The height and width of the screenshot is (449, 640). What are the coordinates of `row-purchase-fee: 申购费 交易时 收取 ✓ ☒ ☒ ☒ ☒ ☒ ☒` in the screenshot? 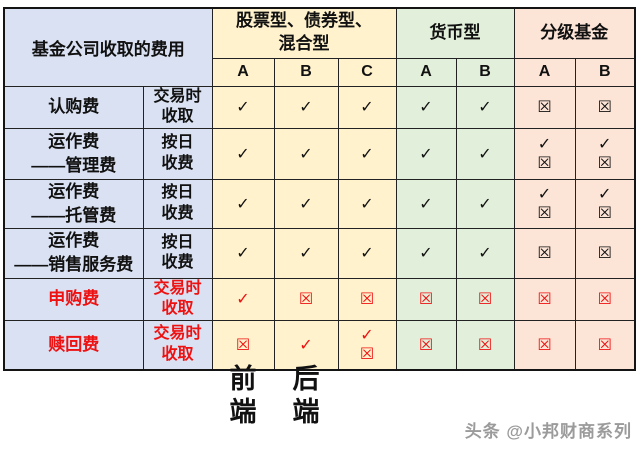 It's located at (319, 299).